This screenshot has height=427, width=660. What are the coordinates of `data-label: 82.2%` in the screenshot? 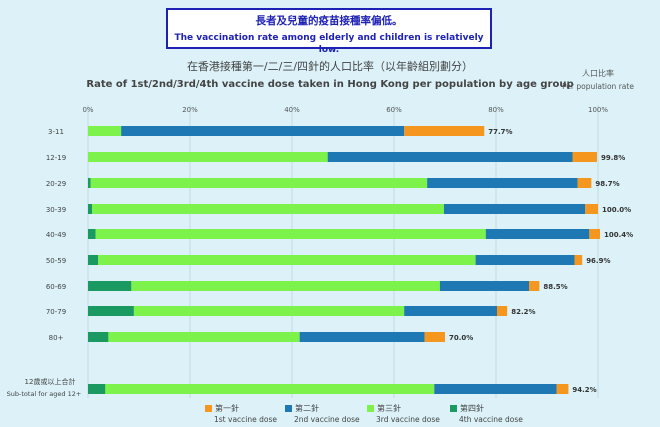 It's located at (523, 312).